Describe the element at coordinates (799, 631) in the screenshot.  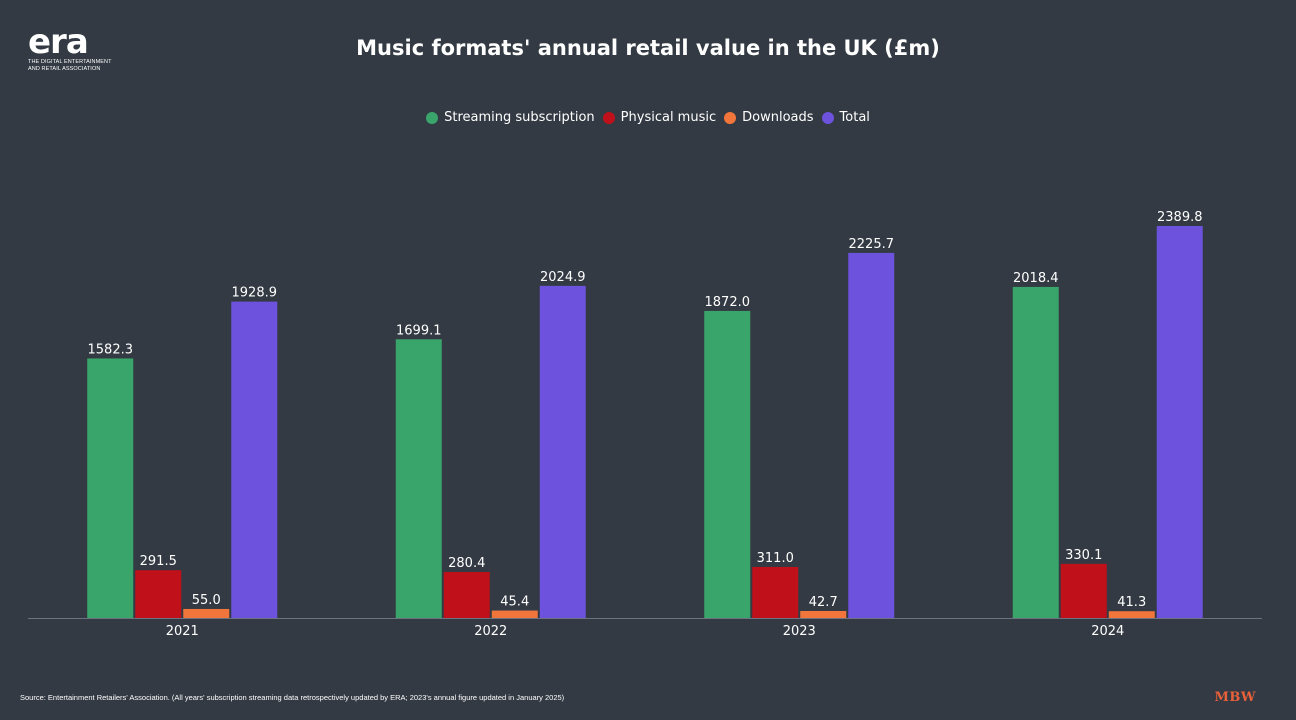
I see `x-tick-label-2023: 2023` at that location.